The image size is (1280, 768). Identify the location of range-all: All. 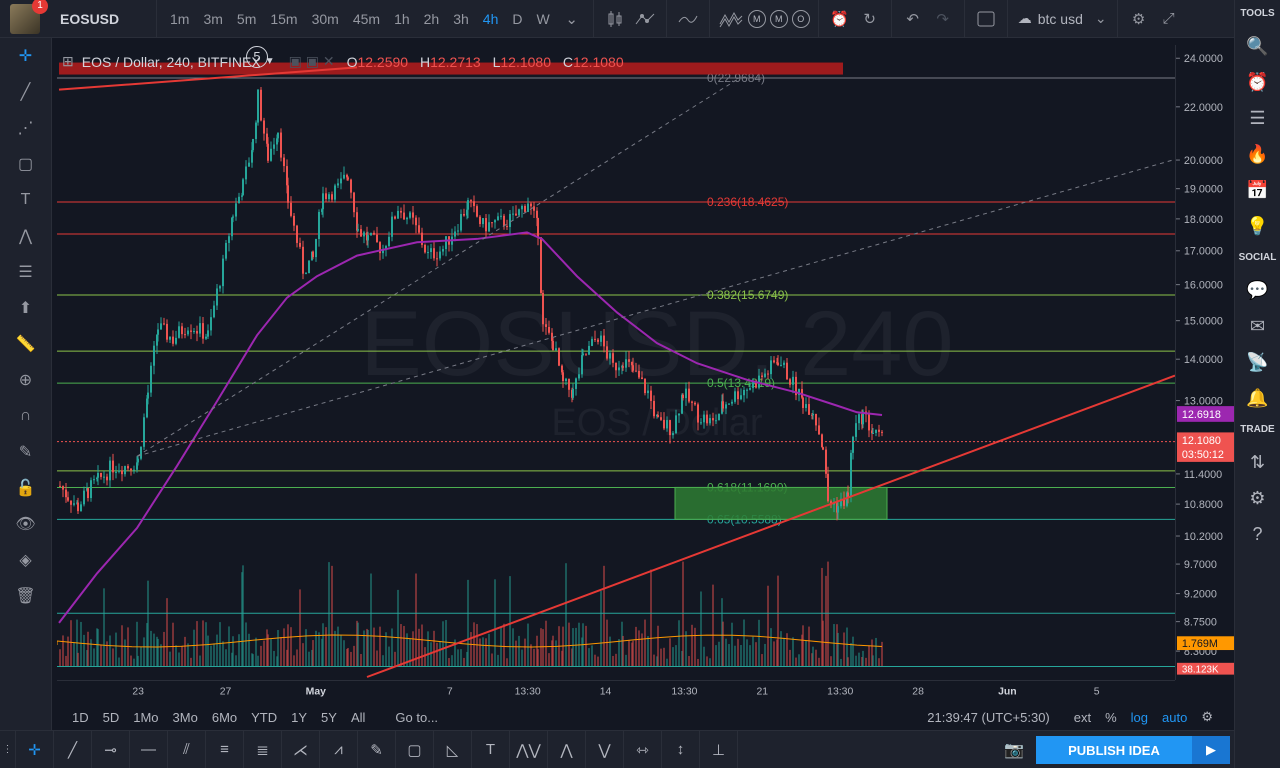
(358, 717).